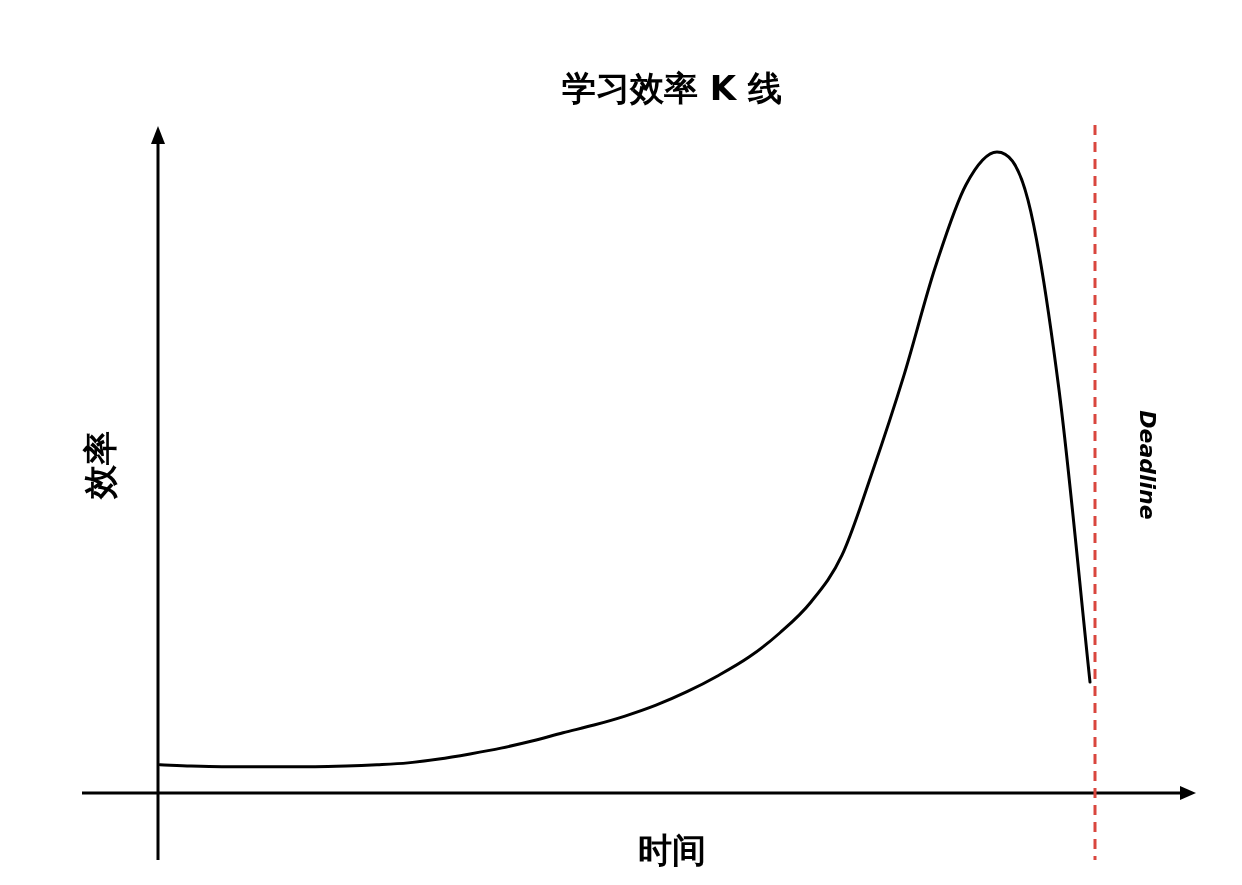 This screenshot has width=1242, height=885. Describe the element at coordinates (672, 88) in the screenshot. I see `chart-title: 学习效率 K 线` at that location.